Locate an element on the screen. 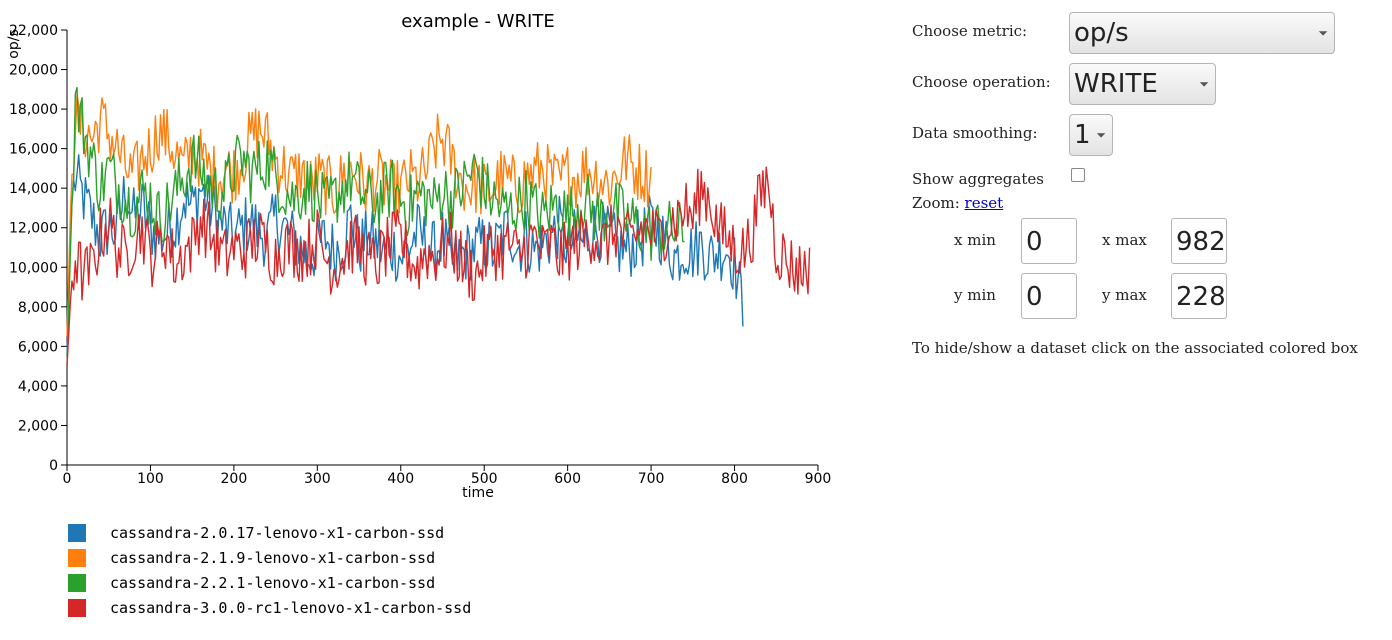  y-tick-label: 10,000 is located at coordinates (33, 268).